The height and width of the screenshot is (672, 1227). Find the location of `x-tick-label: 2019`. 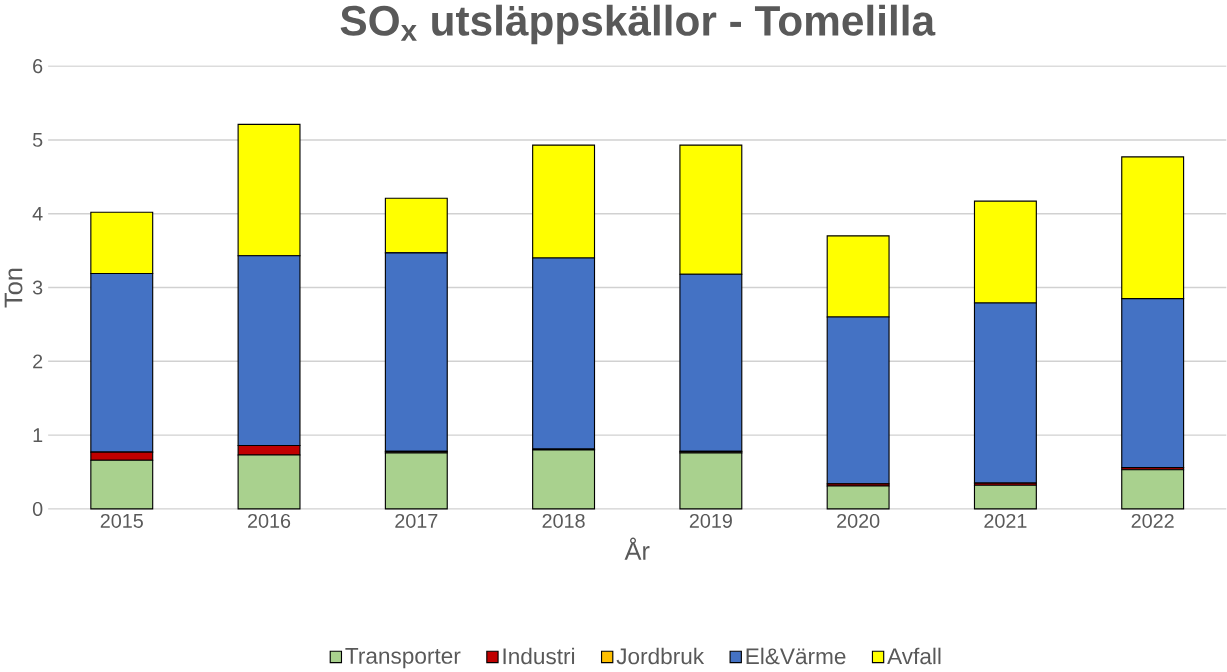

x-tick-label: 2019 is located at coordinates (710, 520).